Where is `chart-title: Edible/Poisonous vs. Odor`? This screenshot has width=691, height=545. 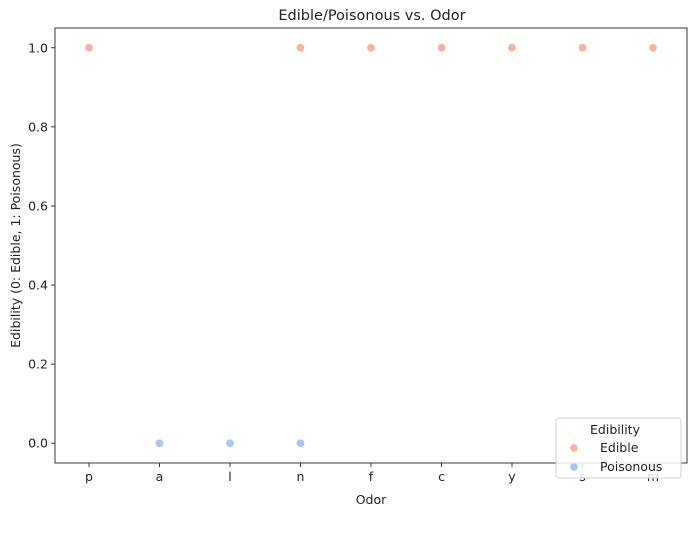 chart-title: Edible/Poisonous vs. Odor is located at coordinates (371, 16).